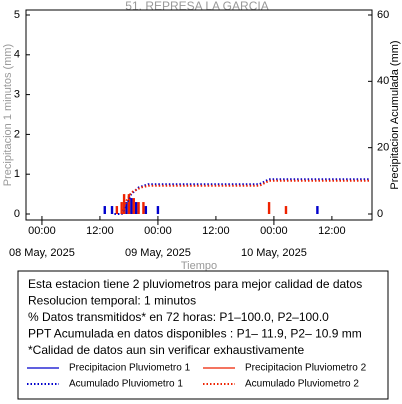  I want to click on date-tick-label: 09 May, 2025, so click(158, 253).